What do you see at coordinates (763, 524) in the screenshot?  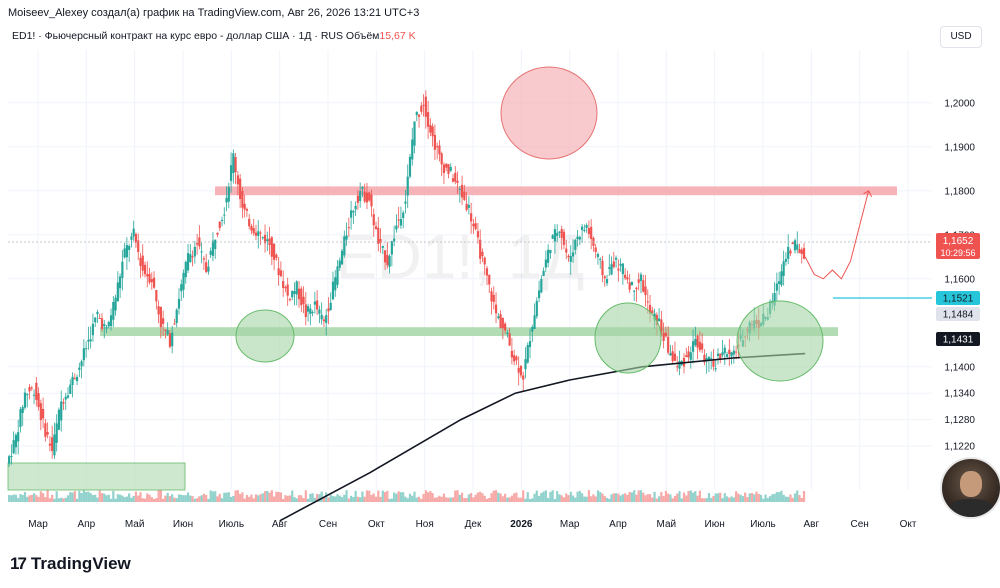 I see `x-tick-label: Июль` at bounding box center [763, 524].